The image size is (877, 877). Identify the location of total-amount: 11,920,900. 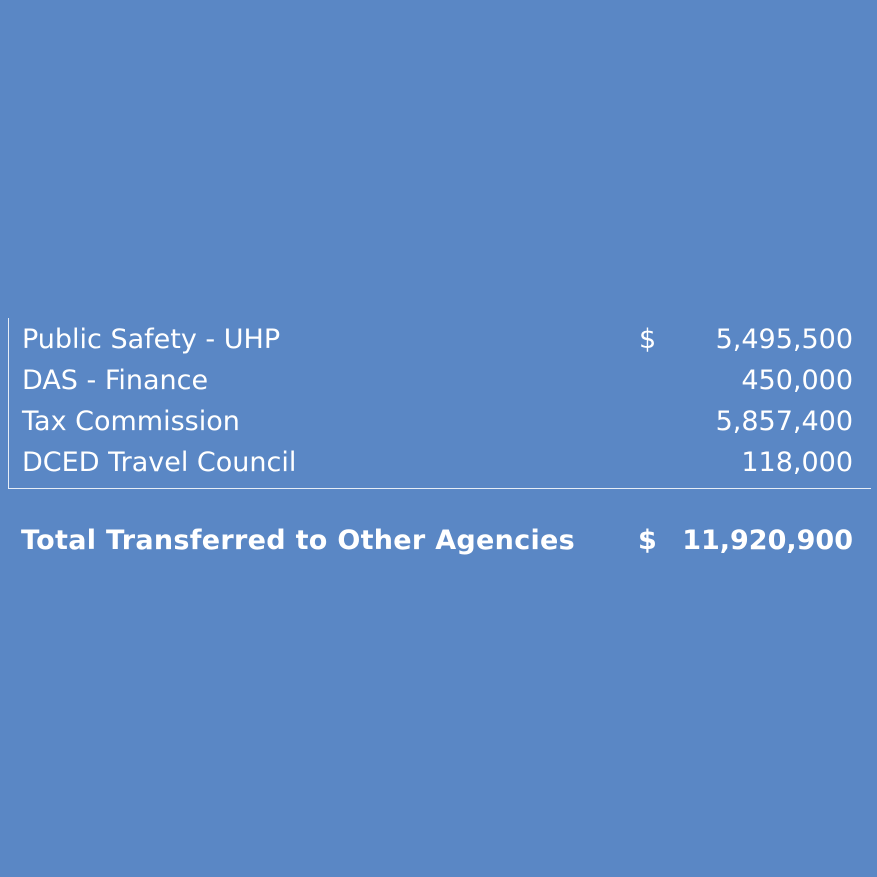
(767, 540).